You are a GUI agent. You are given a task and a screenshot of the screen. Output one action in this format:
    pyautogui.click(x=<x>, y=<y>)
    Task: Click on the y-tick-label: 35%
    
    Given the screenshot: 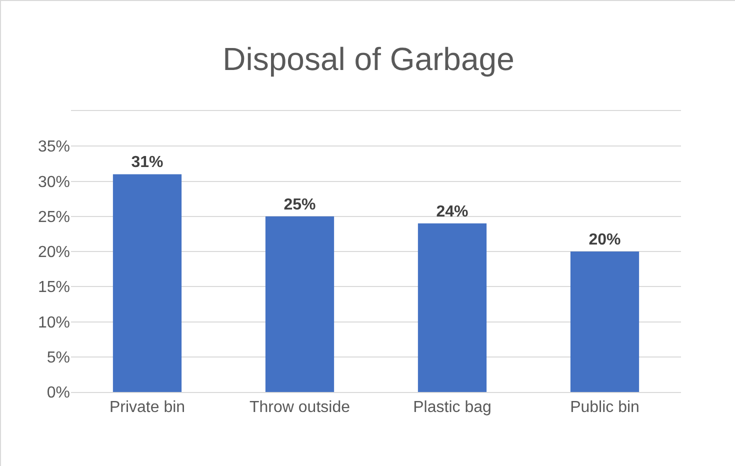 What is the action you would take?
    pyautogui.click(x=54, y=147)
    